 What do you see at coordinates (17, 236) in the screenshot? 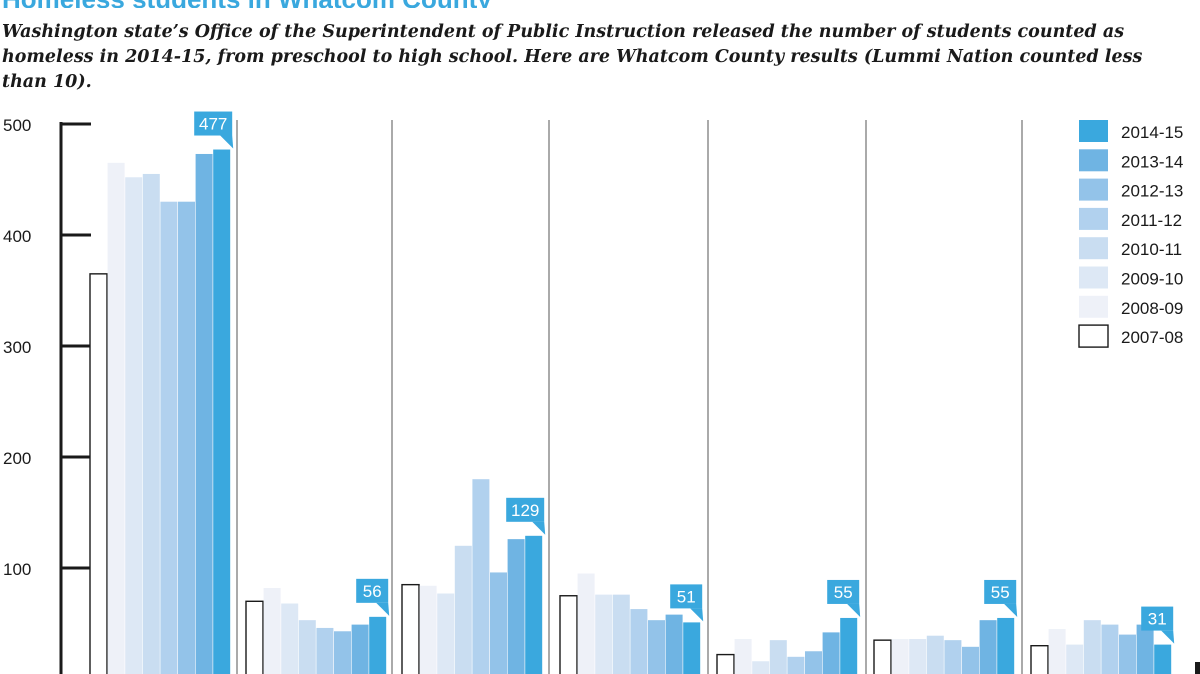
I see `y-tick-label: 400` at bounding box center [17, 236].